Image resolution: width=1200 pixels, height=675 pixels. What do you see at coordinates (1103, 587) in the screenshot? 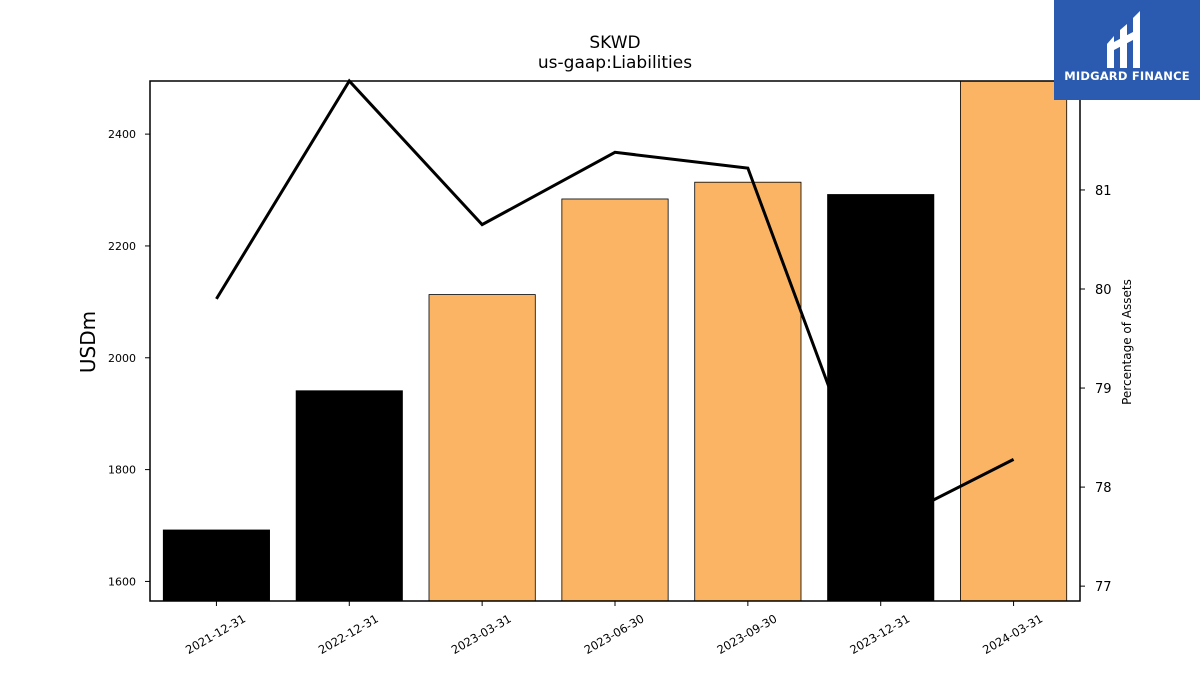
I see `y-right-tick-label: 77` at bounding box center [1103, 587].